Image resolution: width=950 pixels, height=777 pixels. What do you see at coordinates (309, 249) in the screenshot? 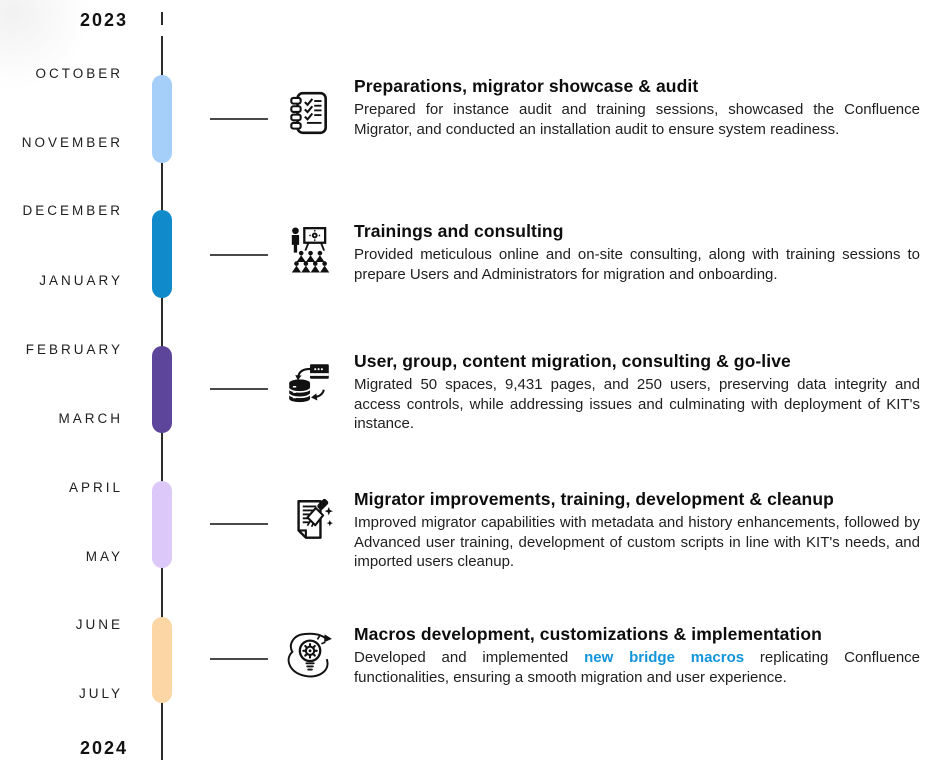
I see `training-presentation-icon` at bounding box center [309, 249].